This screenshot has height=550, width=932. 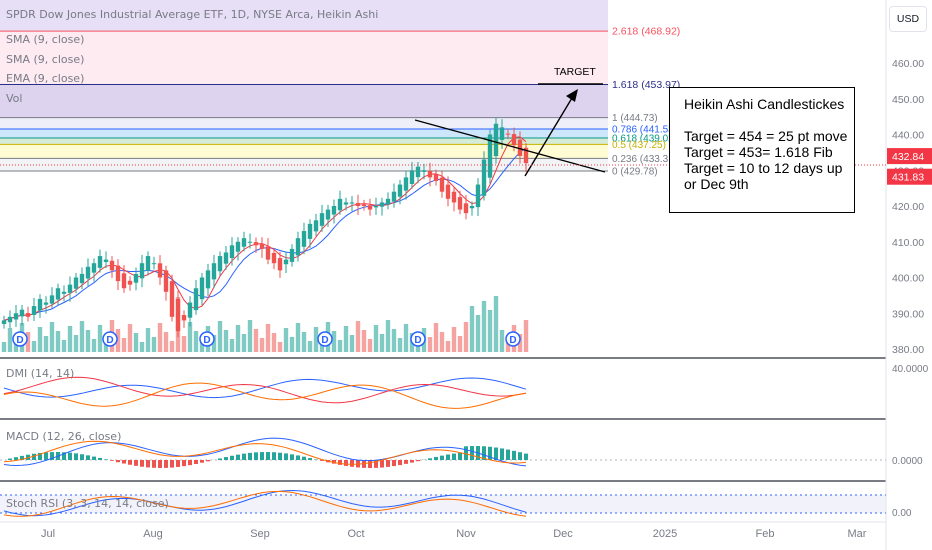 I want to click on price-tick: 380.00, so click(x=908, y=350).